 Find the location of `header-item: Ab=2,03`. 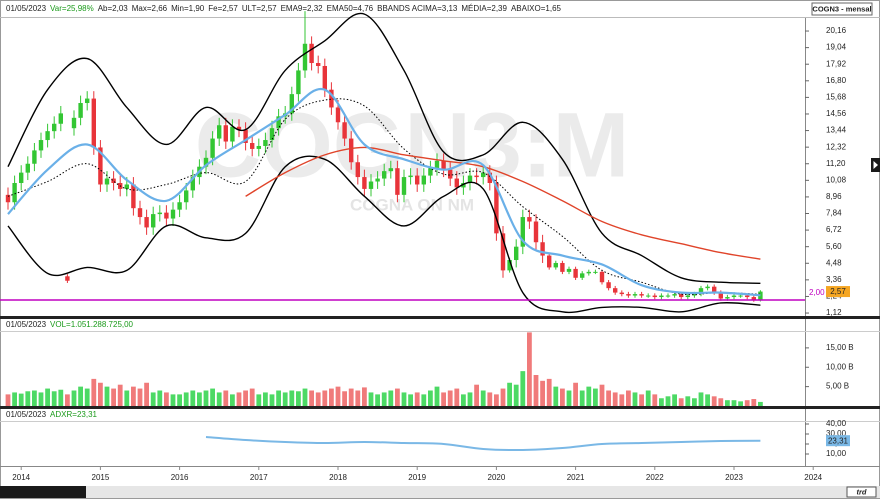

header-item: Ab=2,03 is located at coordinates (113, 8).